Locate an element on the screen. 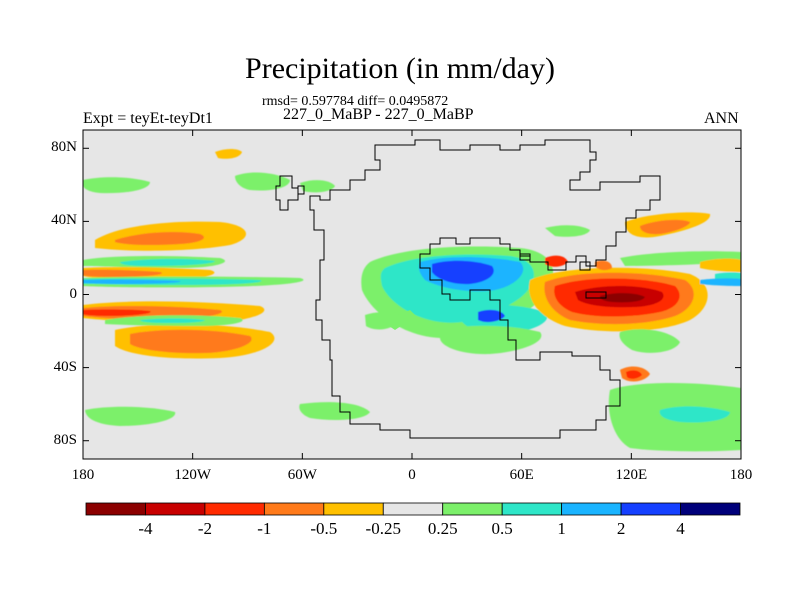 This screenshot has width=800, height=600. x-tick-label: 120E is located at coordinates (631, 475).